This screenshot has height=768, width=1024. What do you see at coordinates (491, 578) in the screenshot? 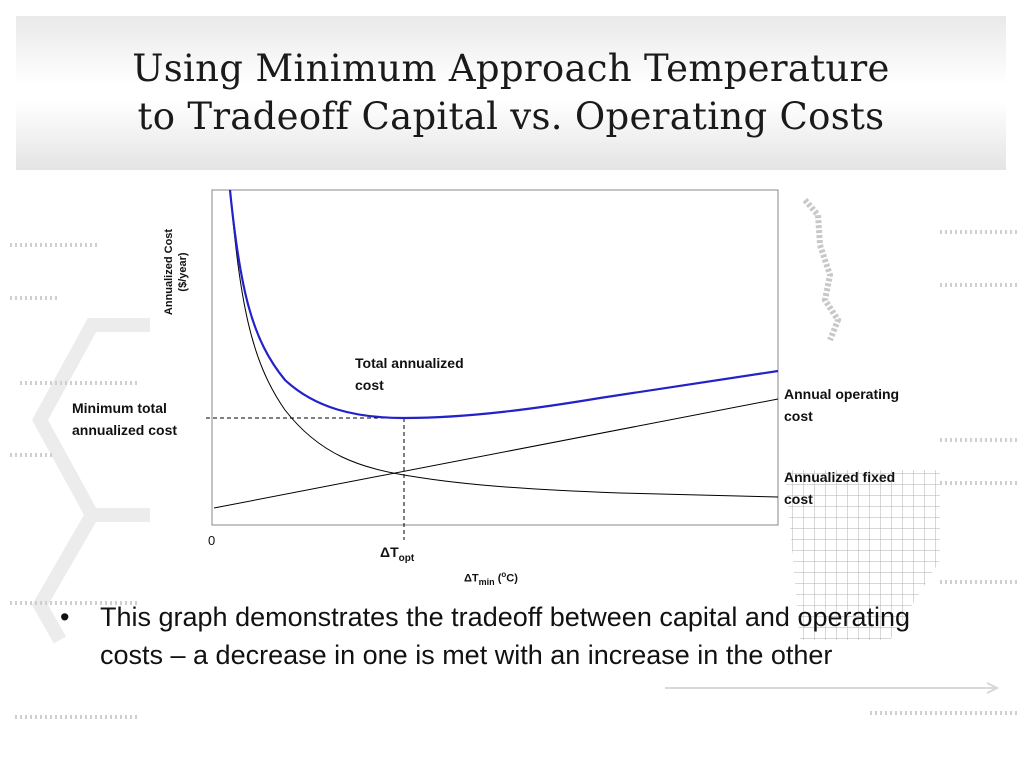
I see `x-axis-label: ΔTmin (oC)` at bounding box center [491, 578].